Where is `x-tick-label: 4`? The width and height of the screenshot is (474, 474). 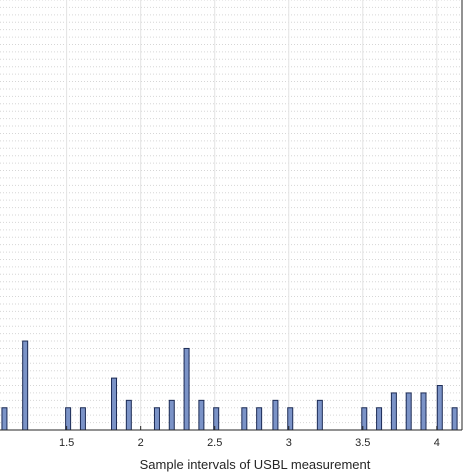 x-tick-label: 4 is located at coordinates (437, 443).